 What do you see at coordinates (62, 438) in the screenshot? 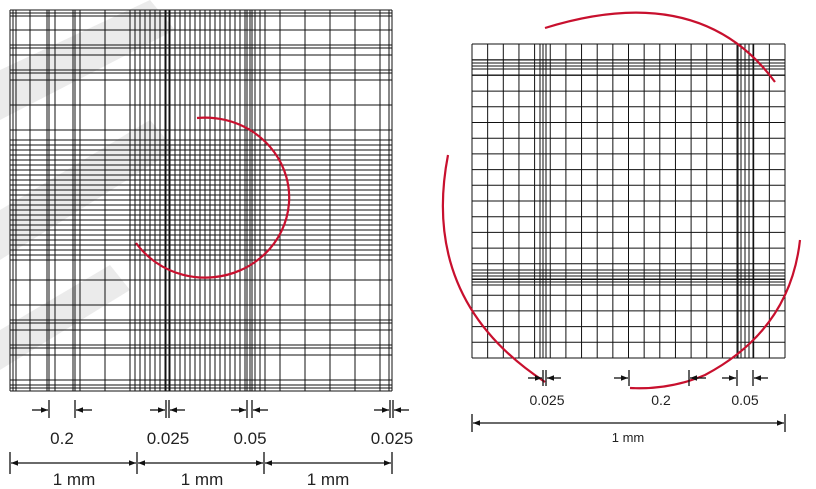
I see `left-gap-label-1: 0.2` at bounding box center [62, 438].